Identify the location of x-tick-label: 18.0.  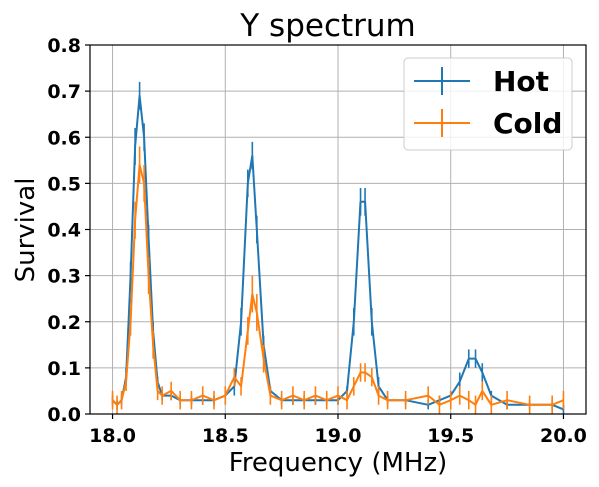
(112, 436).